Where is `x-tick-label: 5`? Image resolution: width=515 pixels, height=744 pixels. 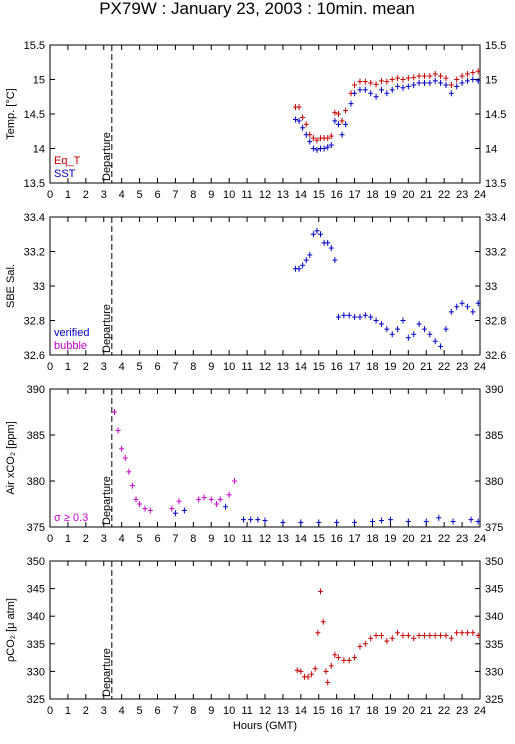
x-tick-label: 5 is located at coordinates (140, 539).